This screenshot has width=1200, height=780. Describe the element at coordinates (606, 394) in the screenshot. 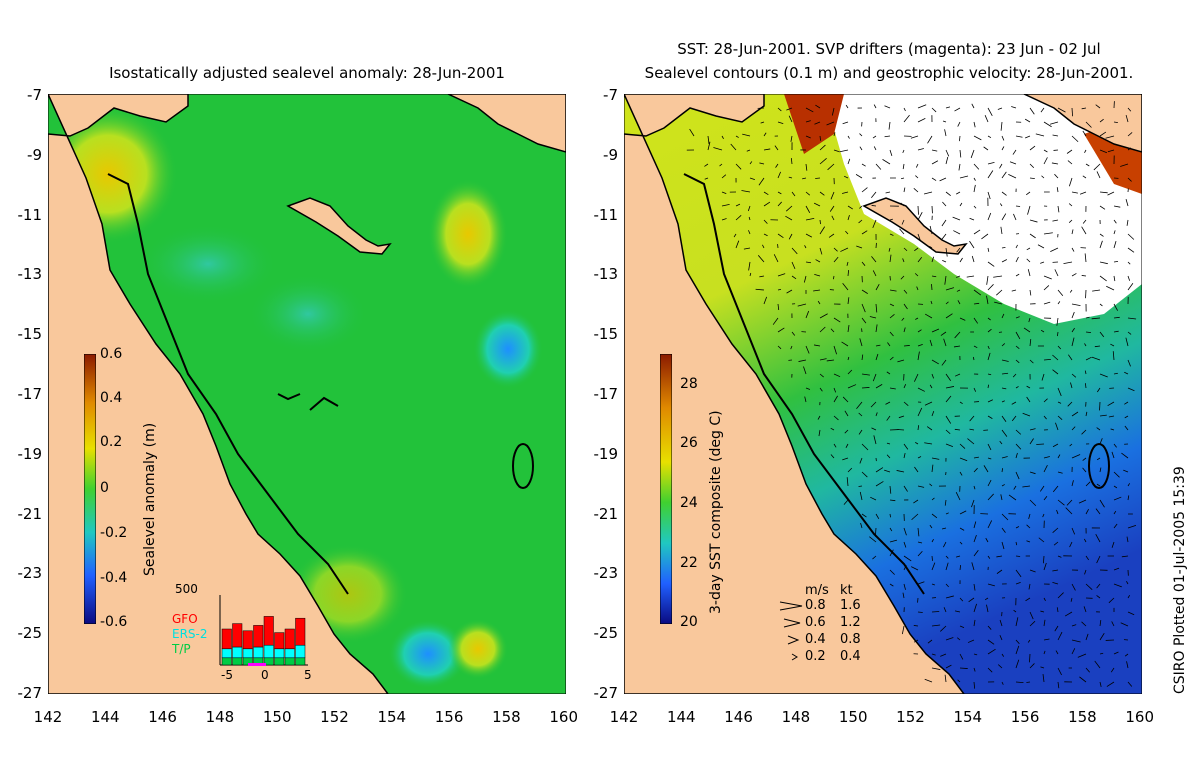

I see `y-tick-label: -17` at that location.